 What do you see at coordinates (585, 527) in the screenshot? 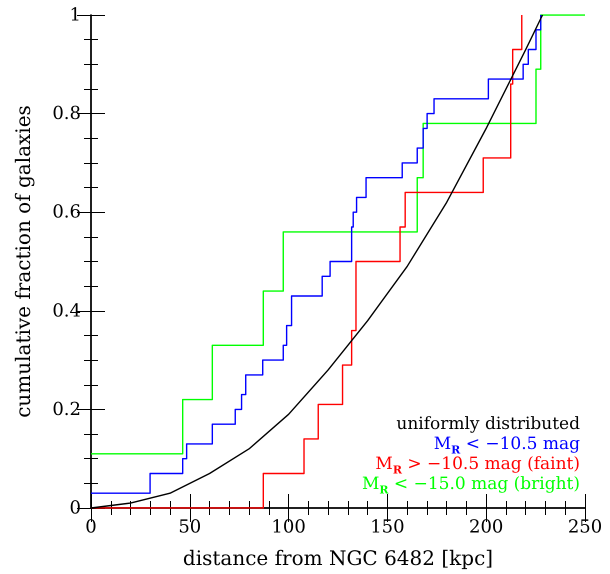
I see `x-tick-label: 250` at bounding box center [585, 527].